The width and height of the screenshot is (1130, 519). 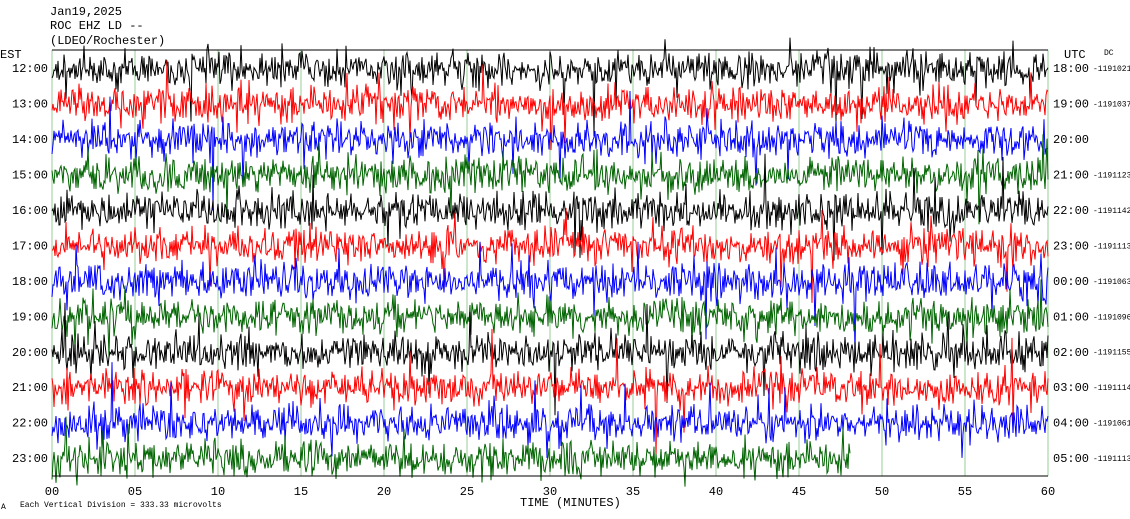 What do you see at coordinates (1071, 105) in the screenshot?
I see `utc-hour-label: 19:00` at bounding box center [1071, 105].